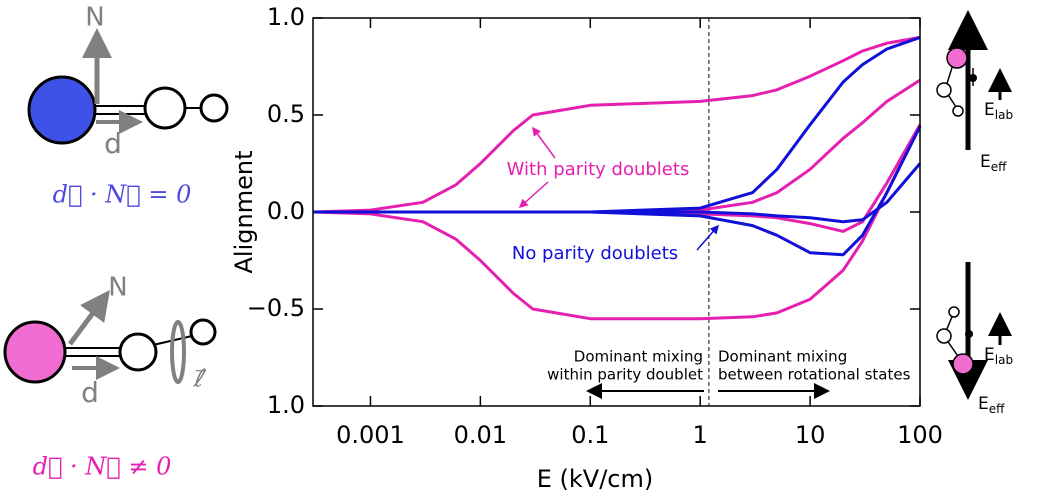 The width and height of the screenshot is (1047, 498). I want to click on y-tick-label: 0.0, so click(286, 211).